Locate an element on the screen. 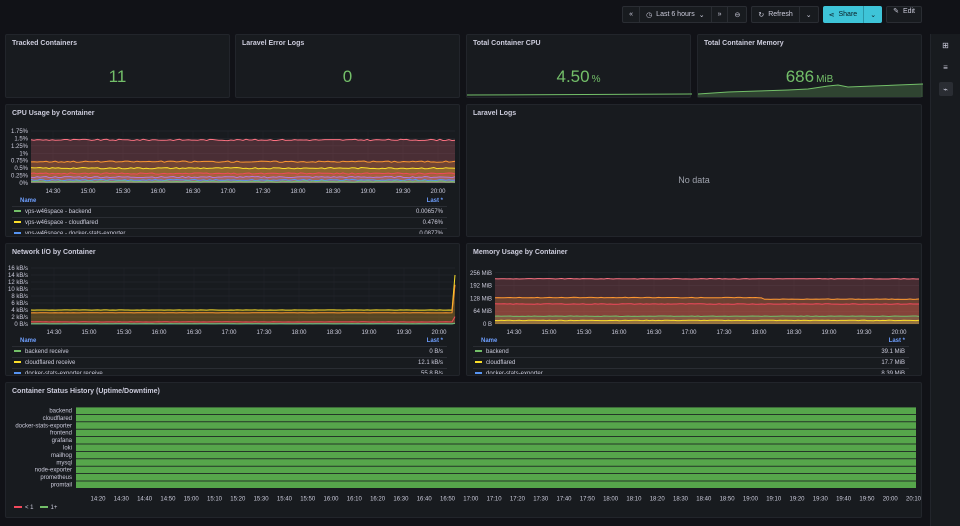  legend-header: Name Last * is located at coordinates (691, 342).